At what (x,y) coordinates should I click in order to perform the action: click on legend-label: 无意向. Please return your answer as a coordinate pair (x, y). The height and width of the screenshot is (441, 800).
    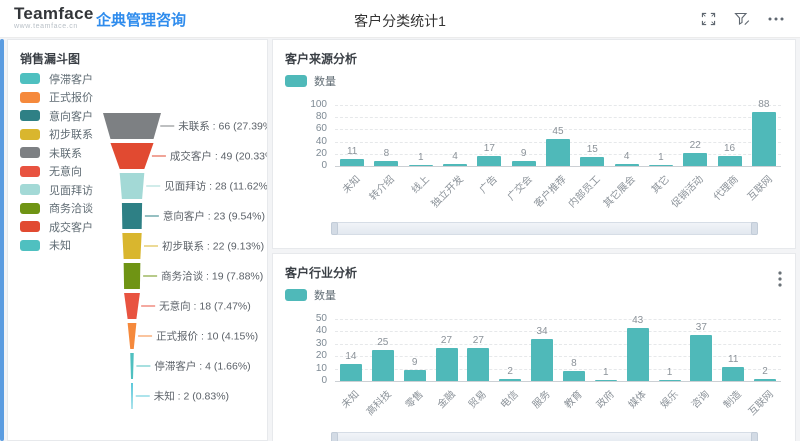
    Looking at the image, I should click on (65, 172).